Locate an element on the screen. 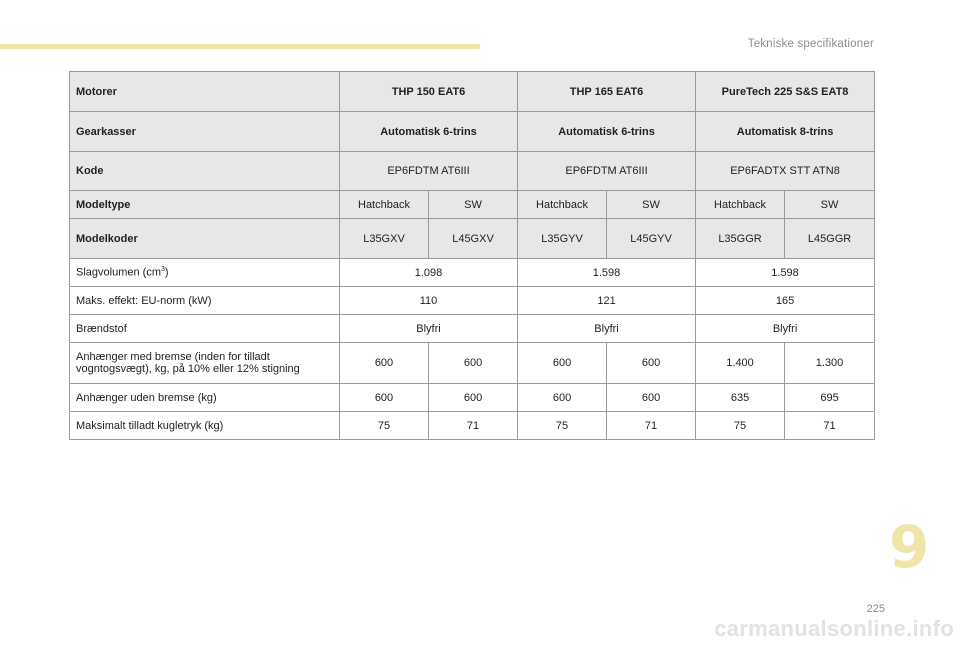 This screenshot has width=960, height=649. fuel-row: Brændstof Blyfri Blyfri Blyfri is located at coordinates (472, 328).